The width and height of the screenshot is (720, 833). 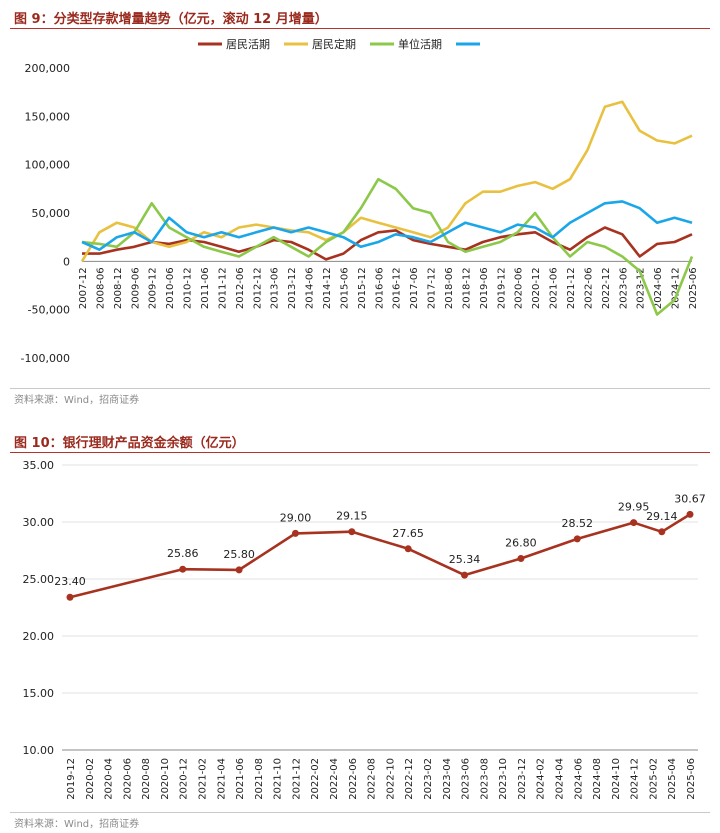 I want to click on x-tick-label: 2025-06, so click(x=691, y=779).